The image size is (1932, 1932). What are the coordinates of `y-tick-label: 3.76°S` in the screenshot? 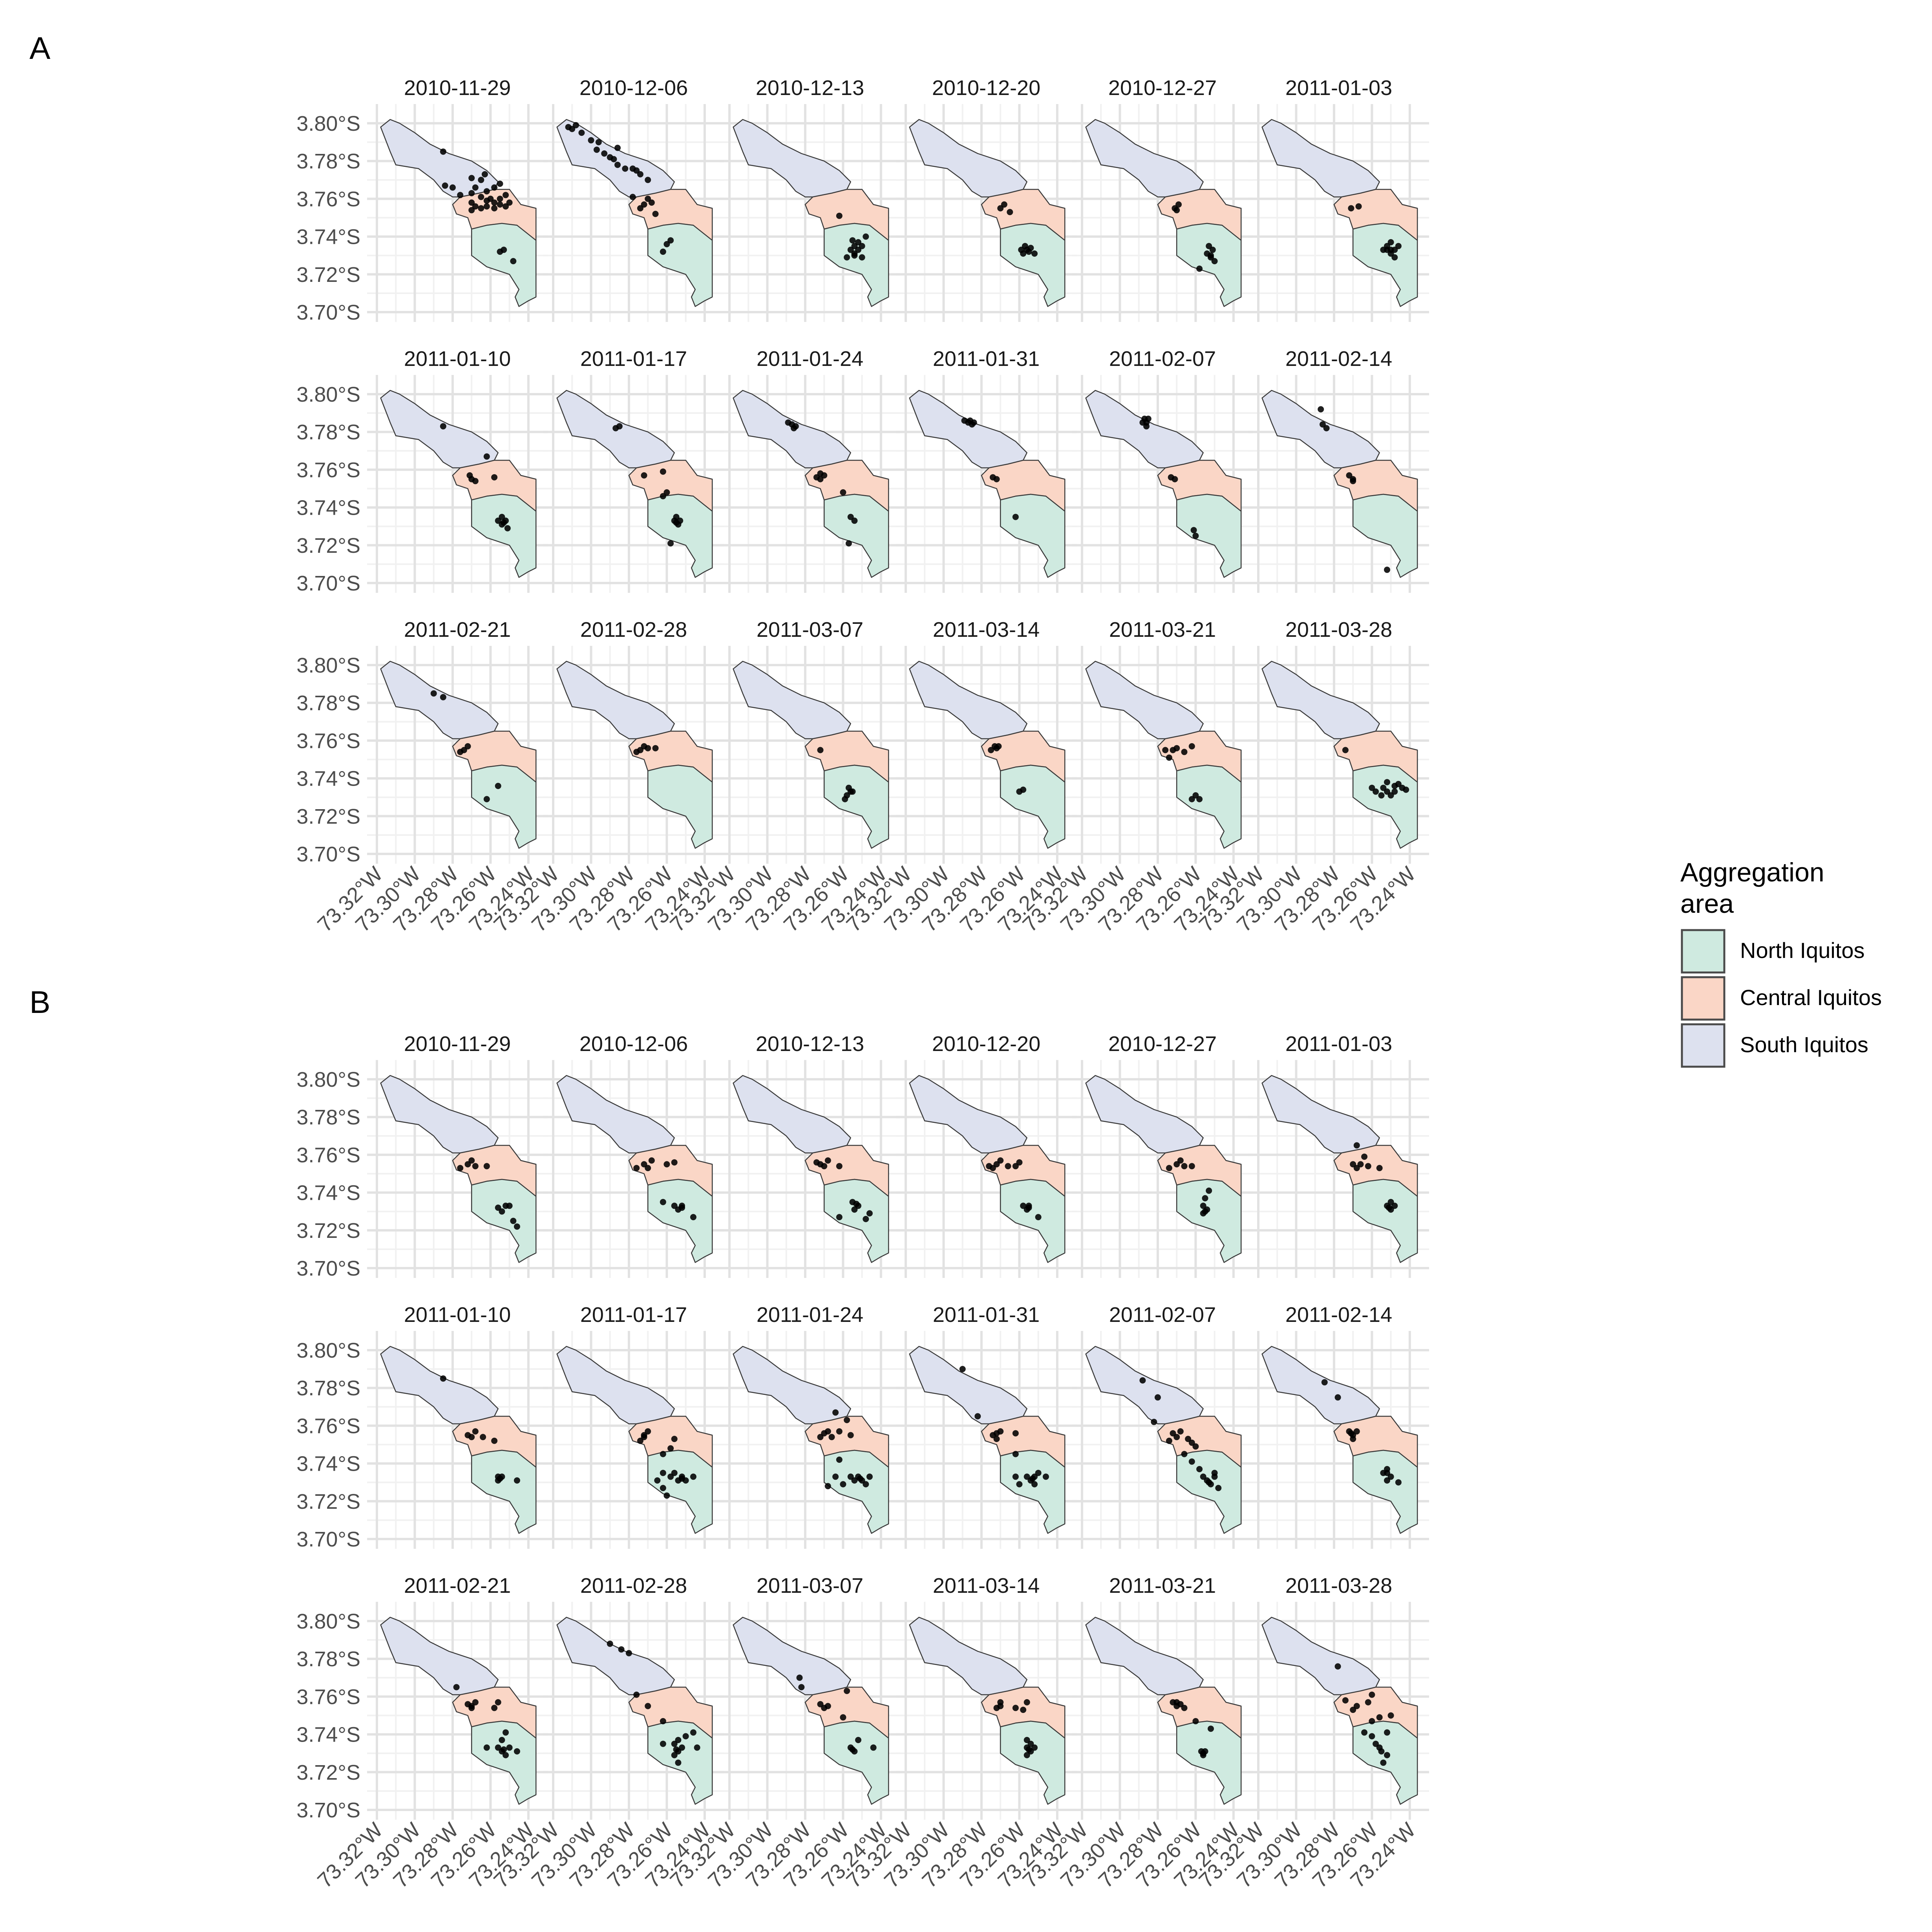 It's located at (328, 199).